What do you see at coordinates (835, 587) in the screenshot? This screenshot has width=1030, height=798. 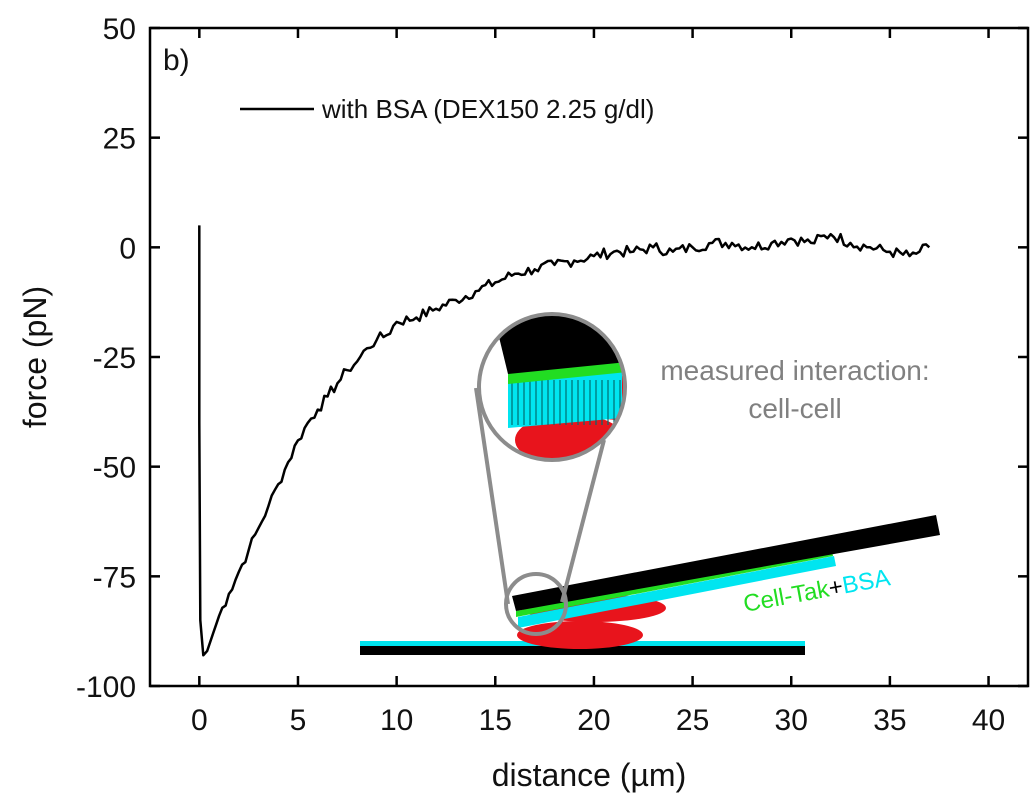 I see `coating-plus-label: +` at bounding box center [835, 587].